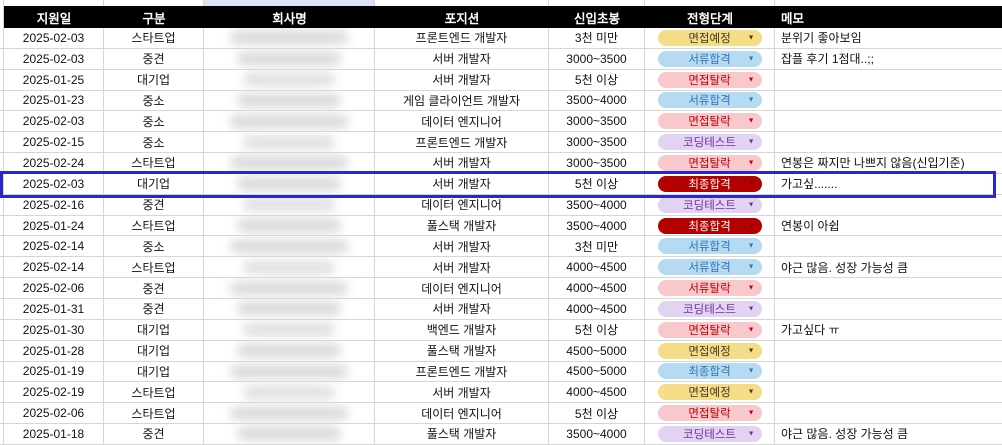 The width and height of the screenshot is (1002, 445). Describe the element at coordinates (154, 17) in the screenshot. I see `column-header-category: 구분` at that location.